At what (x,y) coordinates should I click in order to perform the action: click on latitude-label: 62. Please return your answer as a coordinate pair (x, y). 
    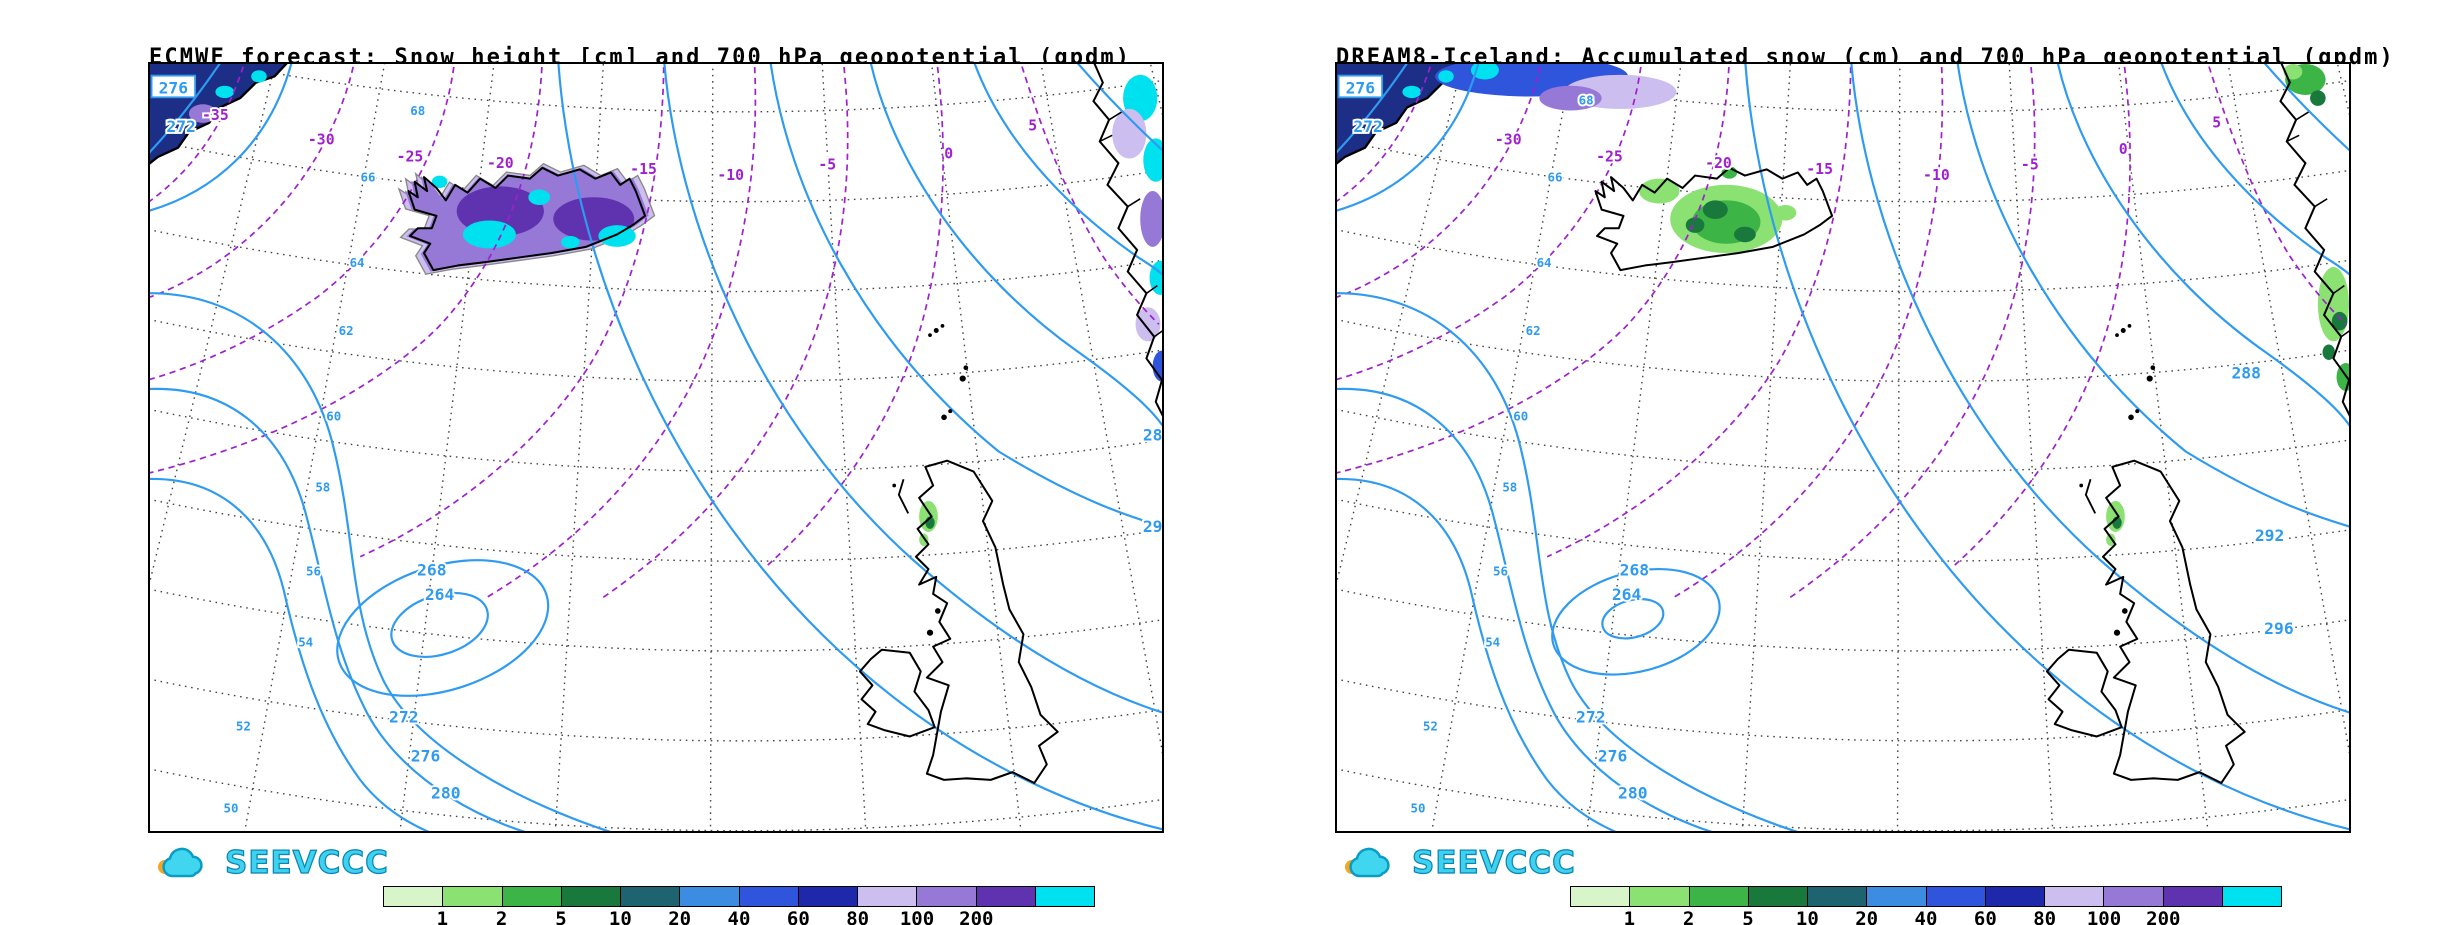
    Looking at the image, I should click on (1533, 330).